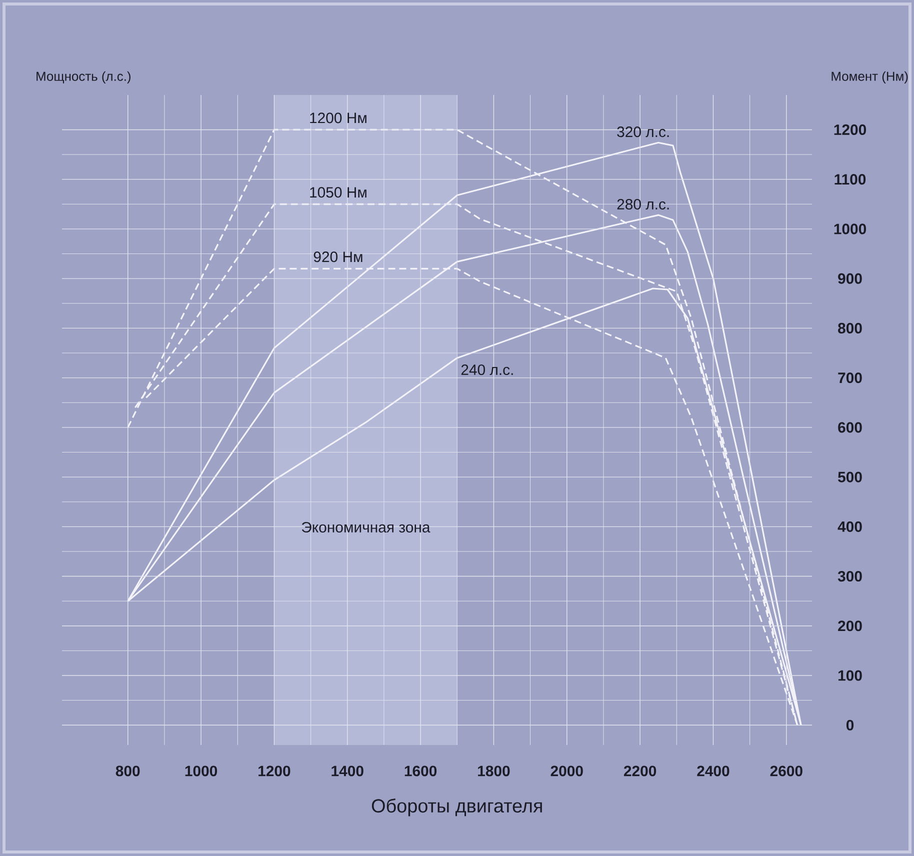 The image size is (914, 856). Describe the element at coordinates (850, 427) in the screenshot. I see `y2-tick-label: 600` at that location.